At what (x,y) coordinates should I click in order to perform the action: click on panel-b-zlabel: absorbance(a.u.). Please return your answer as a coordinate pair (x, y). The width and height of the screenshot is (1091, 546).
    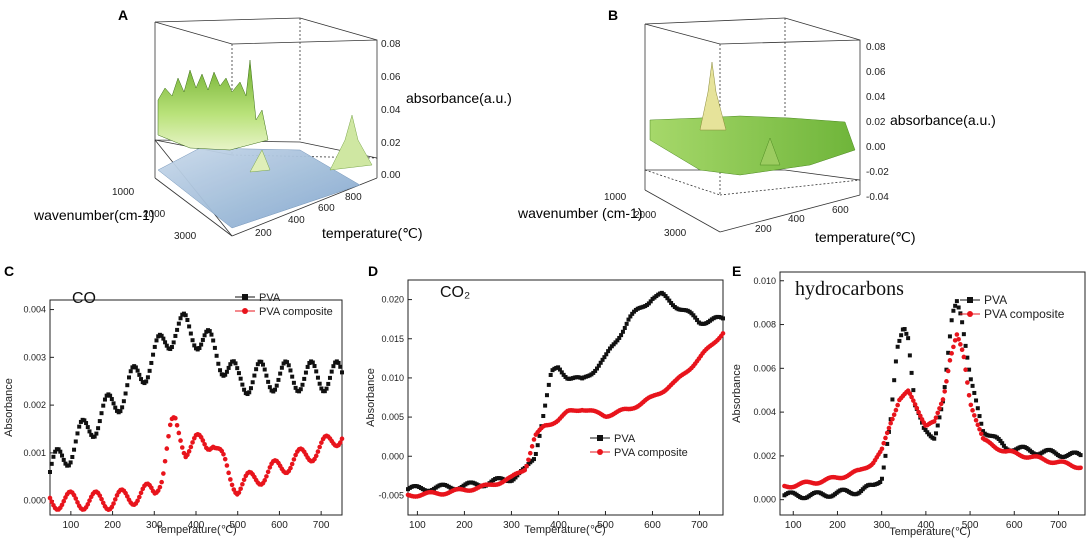
    Looking at the image, I should click on (943, 120).